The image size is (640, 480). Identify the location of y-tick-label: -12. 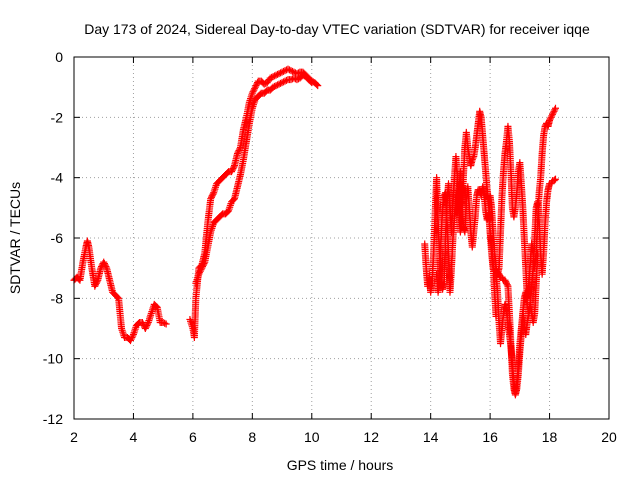
(53, 419).